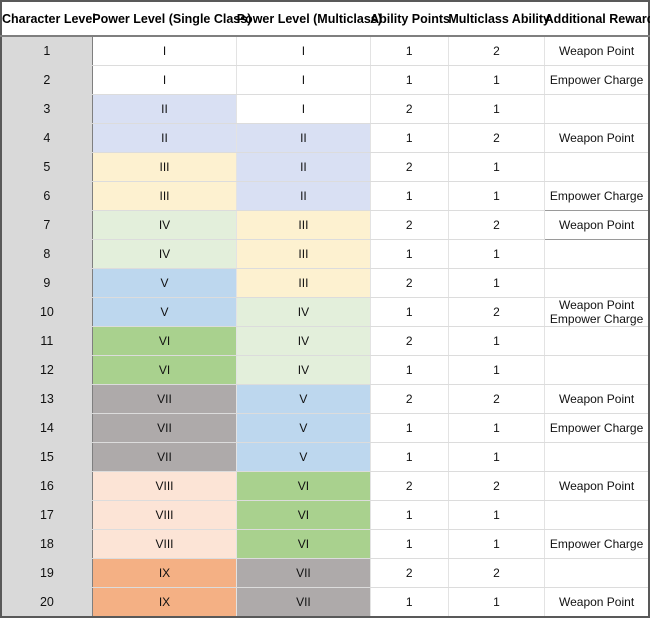 The height and width of the screenshot is (618, 650). I want to click on table-row: 15 VII V 1 1, so click(325, 457).